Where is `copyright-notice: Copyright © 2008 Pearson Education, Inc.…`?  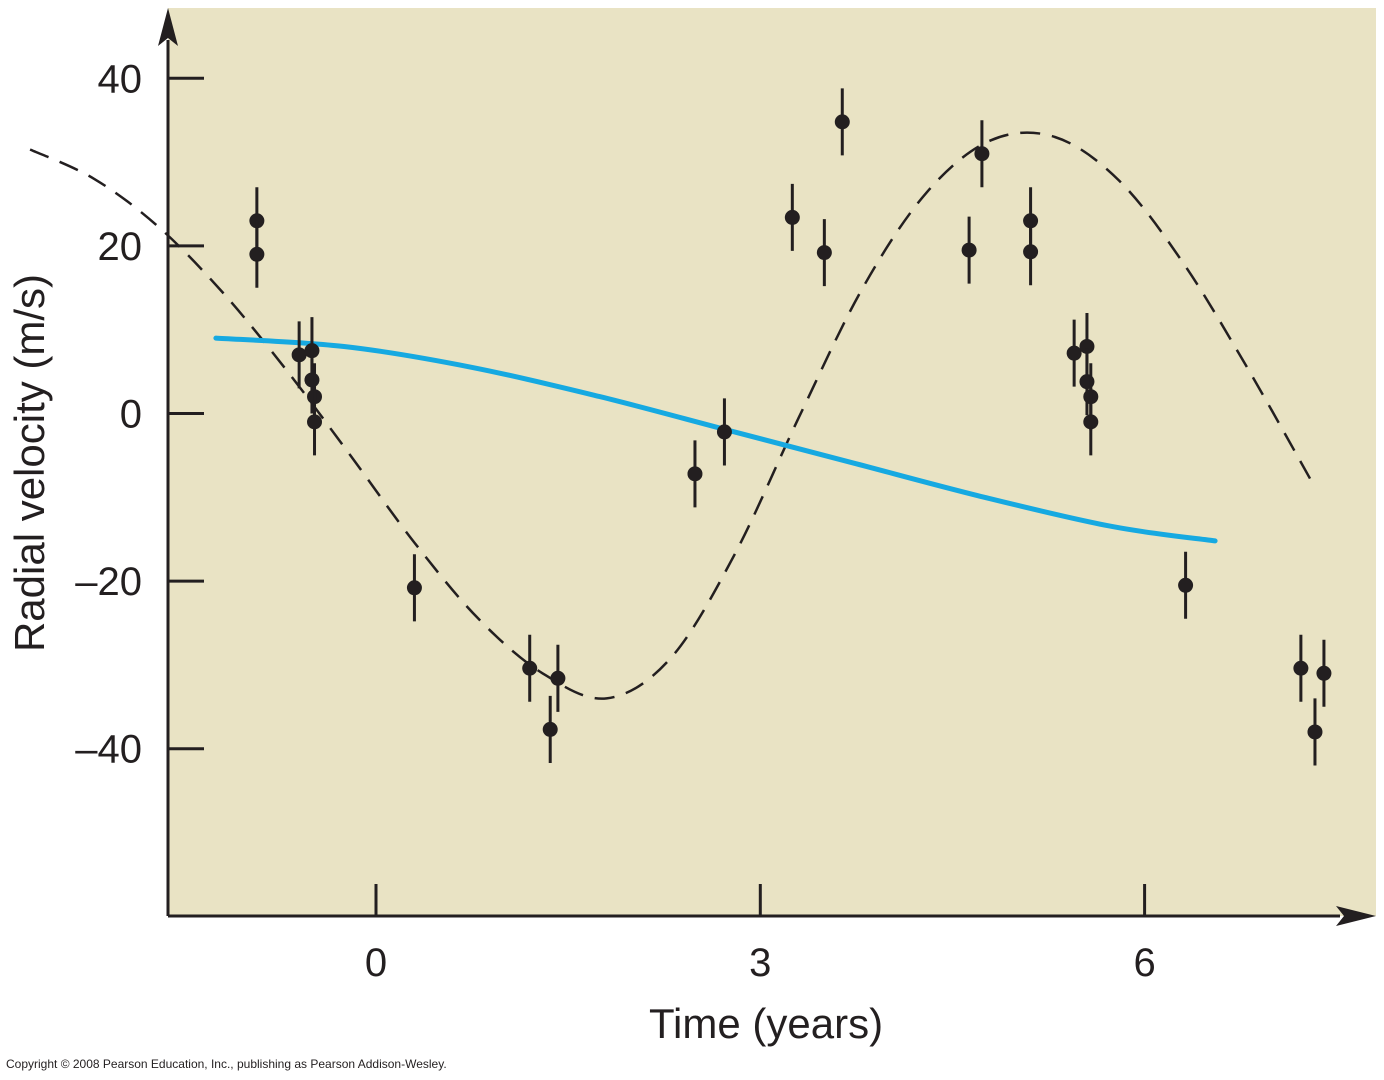
copyright-notice: Copyright © 2008 Pearson Education, Inc.… is located at coordinates (226, 1064).